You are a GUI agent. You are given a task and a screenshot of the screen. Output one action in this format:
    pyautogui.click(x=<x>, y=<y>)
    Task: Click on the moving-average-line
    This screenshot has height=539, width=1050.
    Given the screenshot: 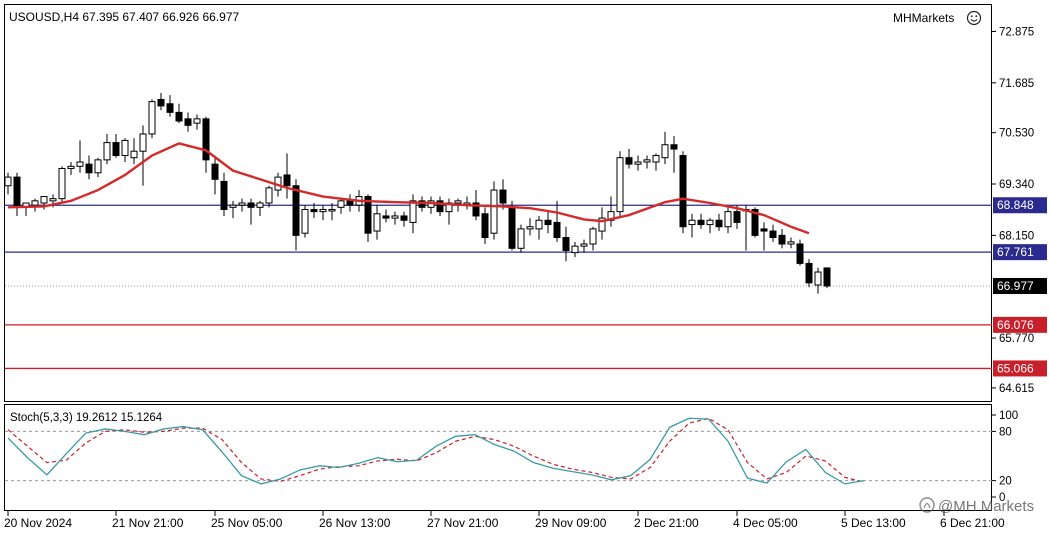 What is the action you would take?
    pyautogui.click(x=408, y=188)
    